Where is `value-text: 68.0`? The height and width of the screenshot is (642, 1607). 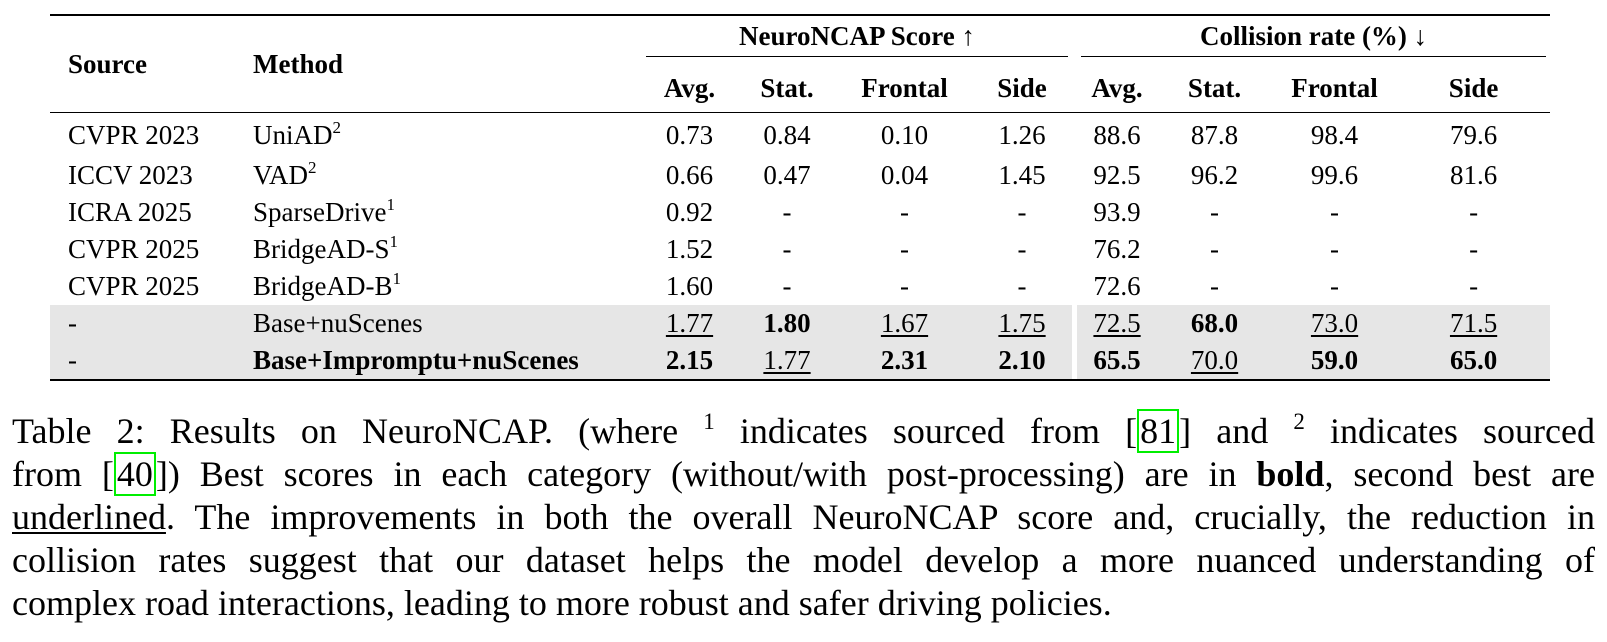
value-text: 68.0 is located at coordinates (1214, 323).